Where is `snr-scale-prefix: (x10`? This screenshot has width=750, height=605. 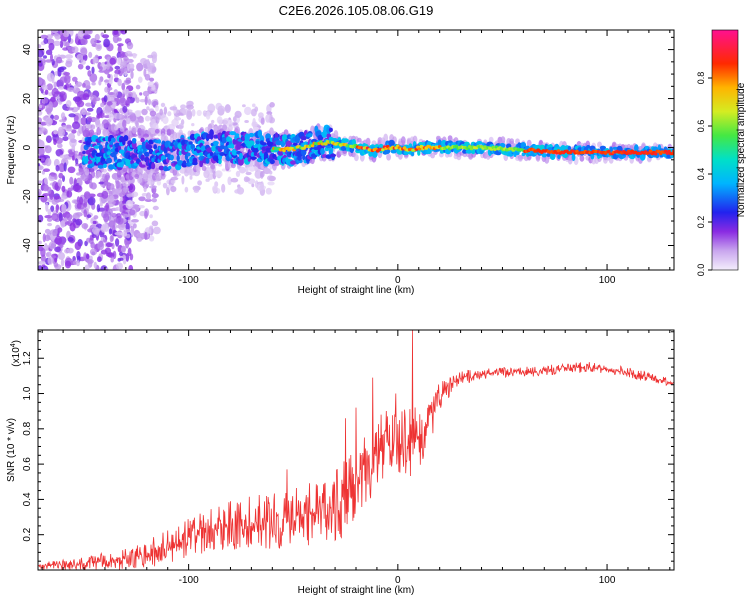
snr-scale-prefix: (x10 is located at coordinates (16, 357).